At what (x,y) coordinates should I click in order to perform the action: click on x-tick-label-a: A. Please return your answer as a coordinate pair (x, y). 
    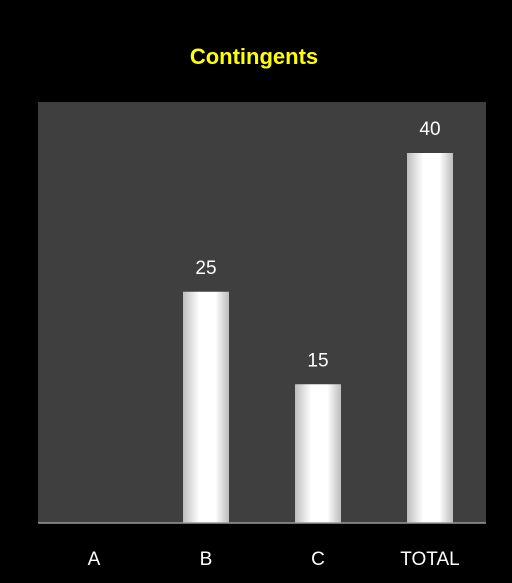
    Looking at the image, I should click on (94, 559).